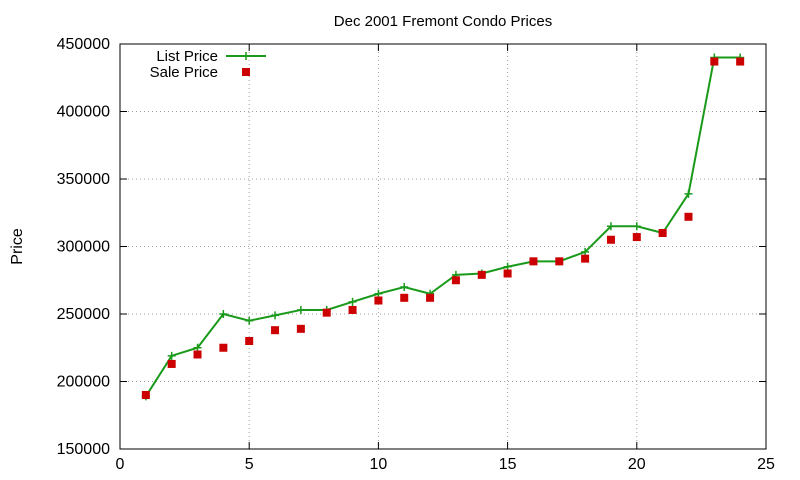  Describe the element at coordinates (120, 464) in the screenshot. I see `x-tick-label: 0` at that location.